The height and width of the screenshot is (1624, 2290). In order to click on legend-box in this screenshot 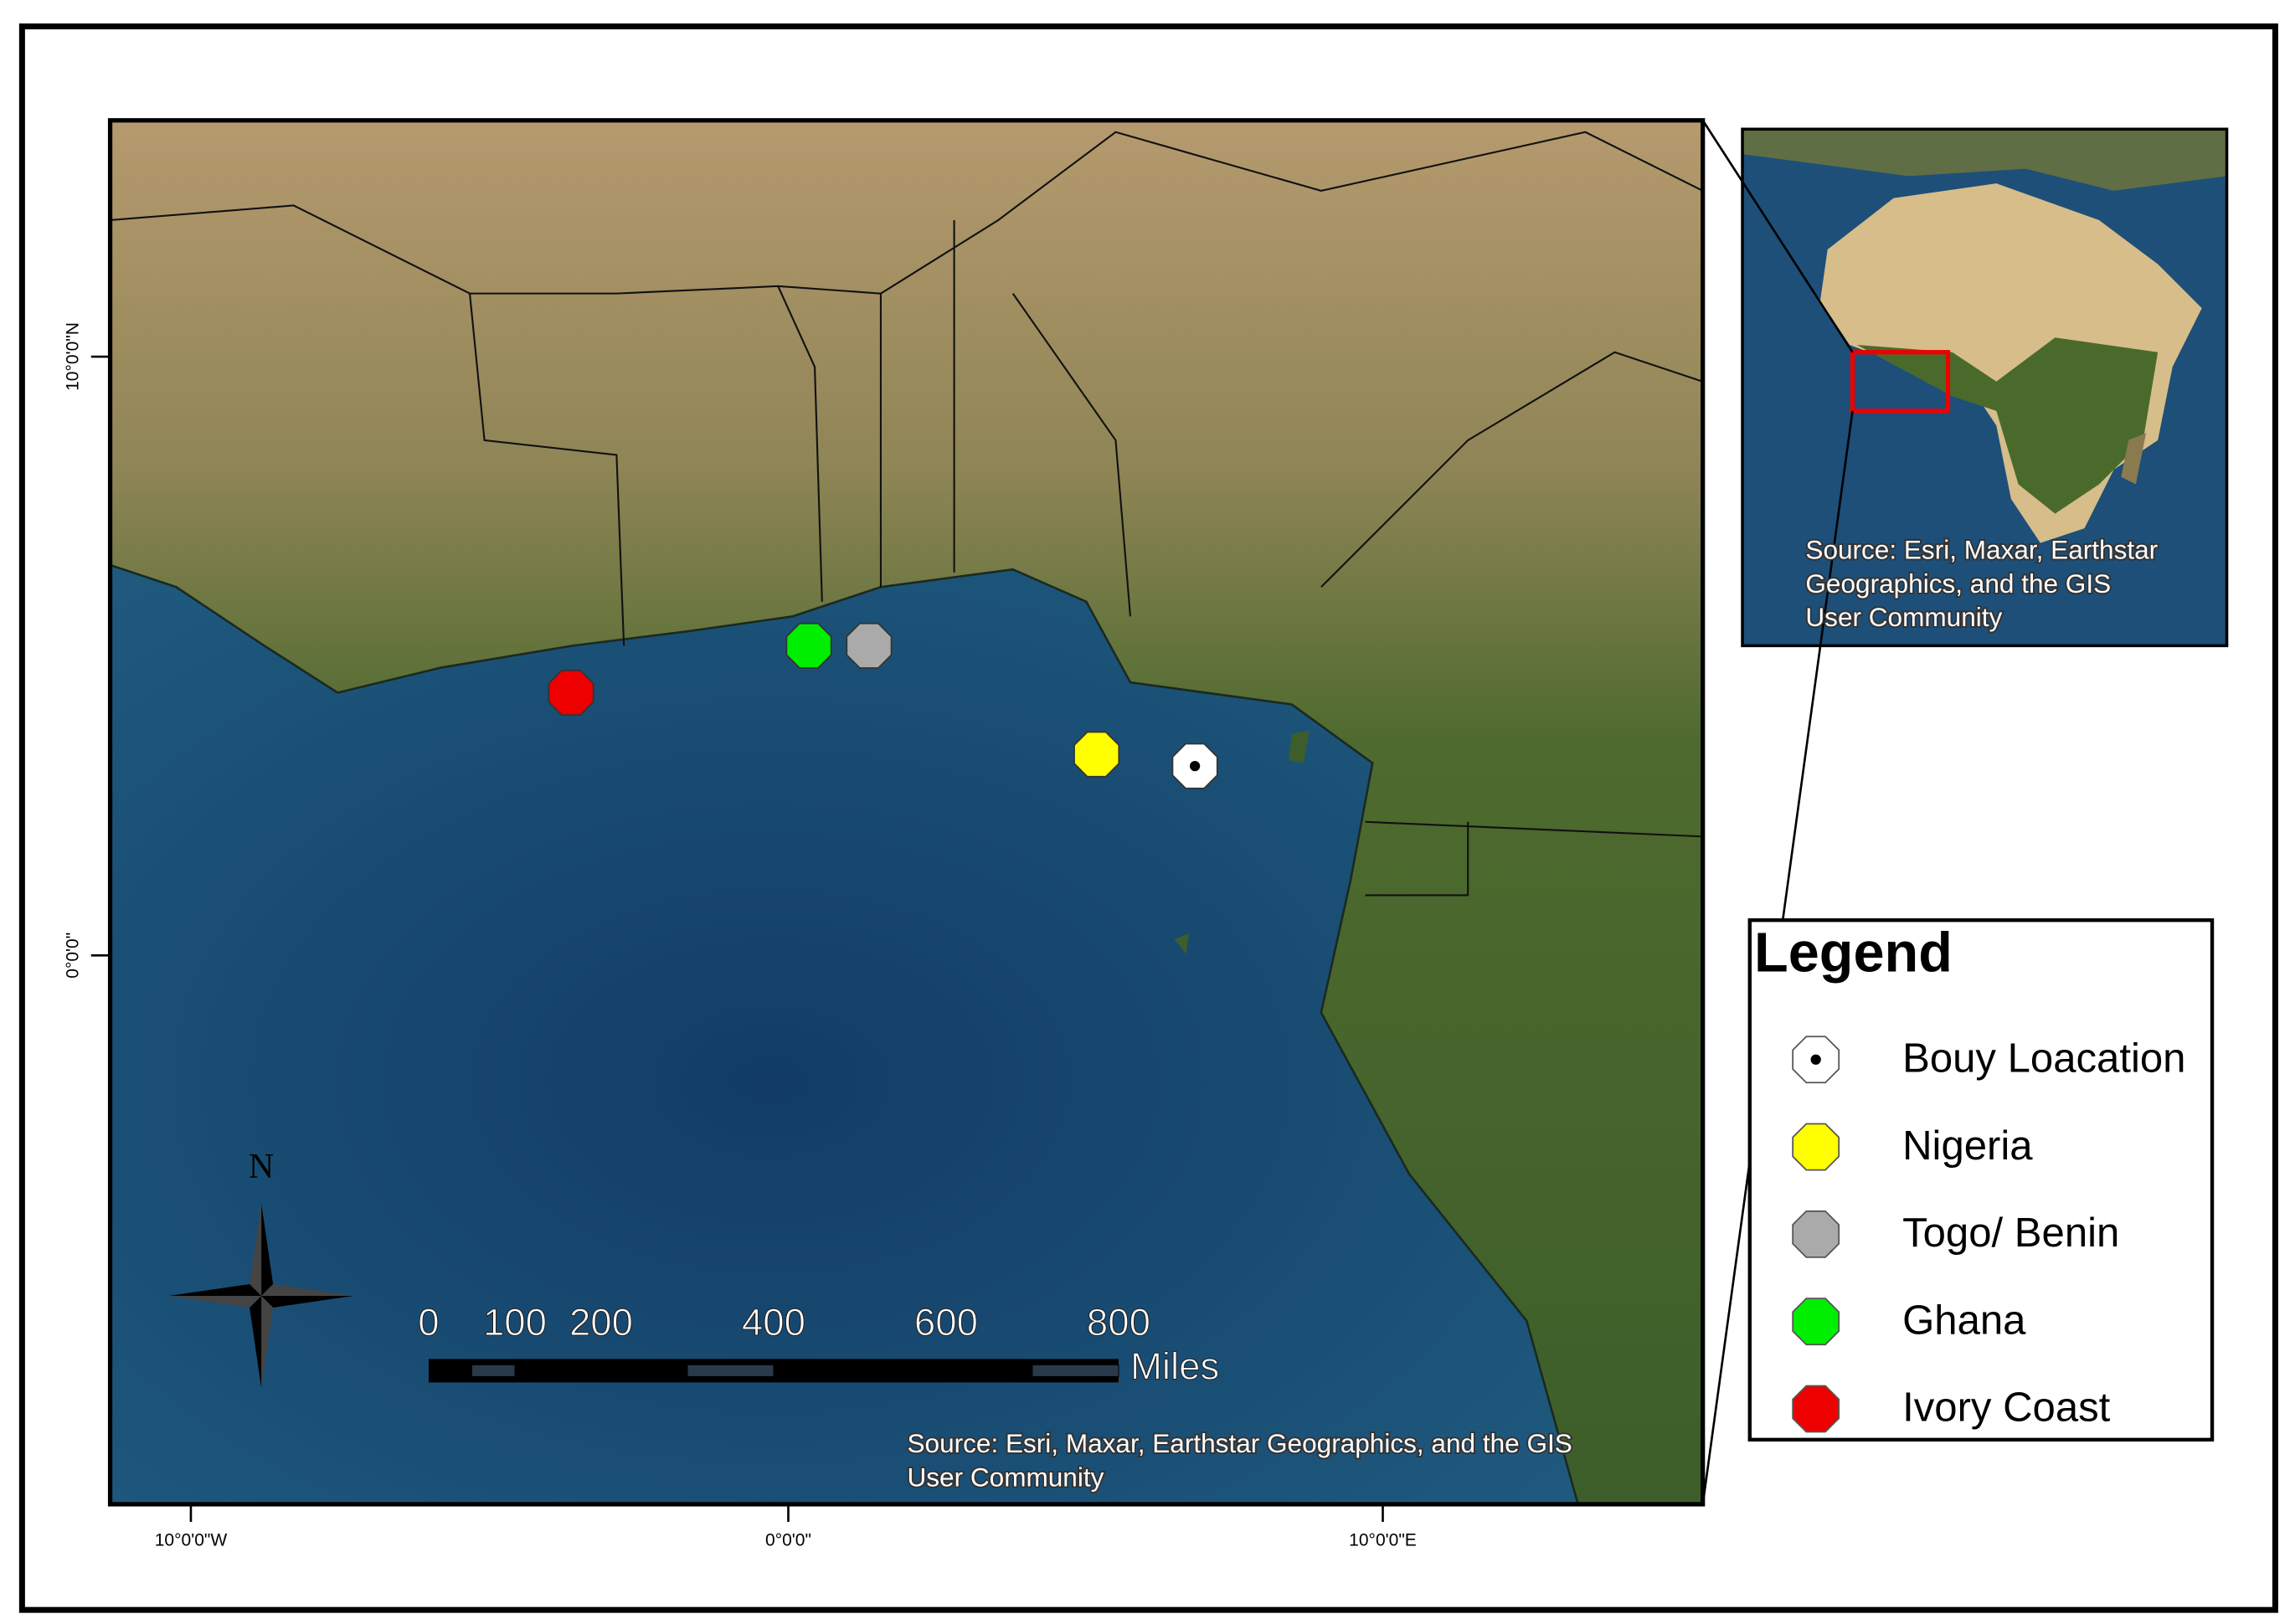, I will do `click(1981, 1180)`.